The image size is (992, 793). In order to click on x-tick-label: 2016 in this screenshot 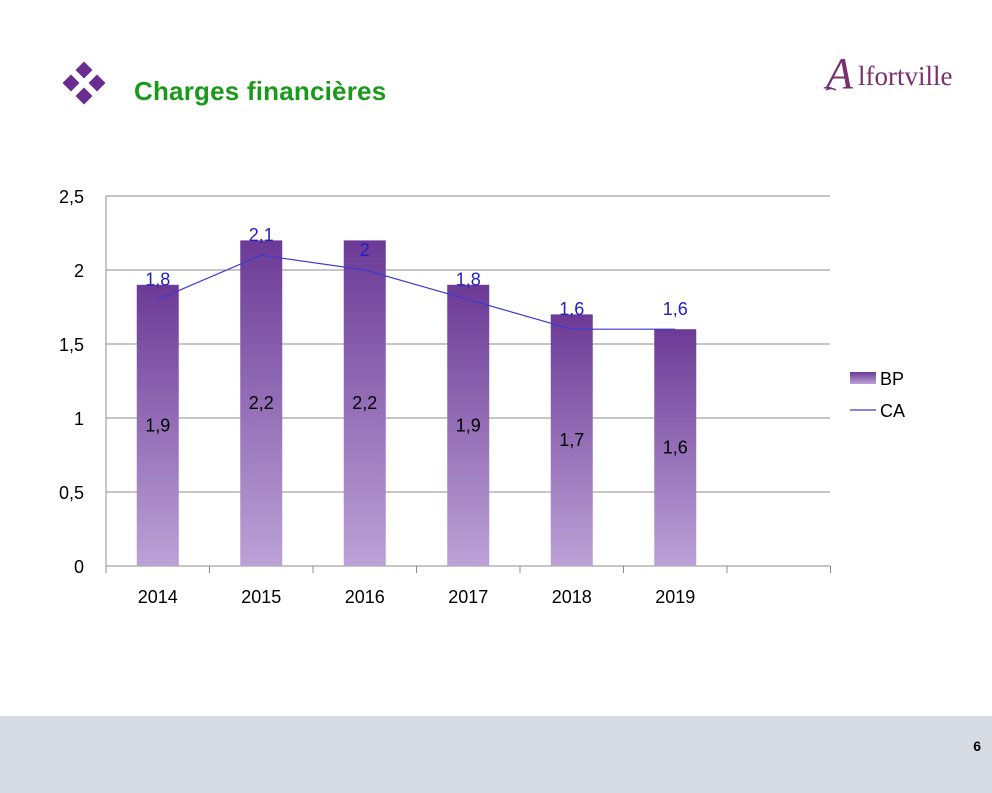, I will do `click(365, 597)`.